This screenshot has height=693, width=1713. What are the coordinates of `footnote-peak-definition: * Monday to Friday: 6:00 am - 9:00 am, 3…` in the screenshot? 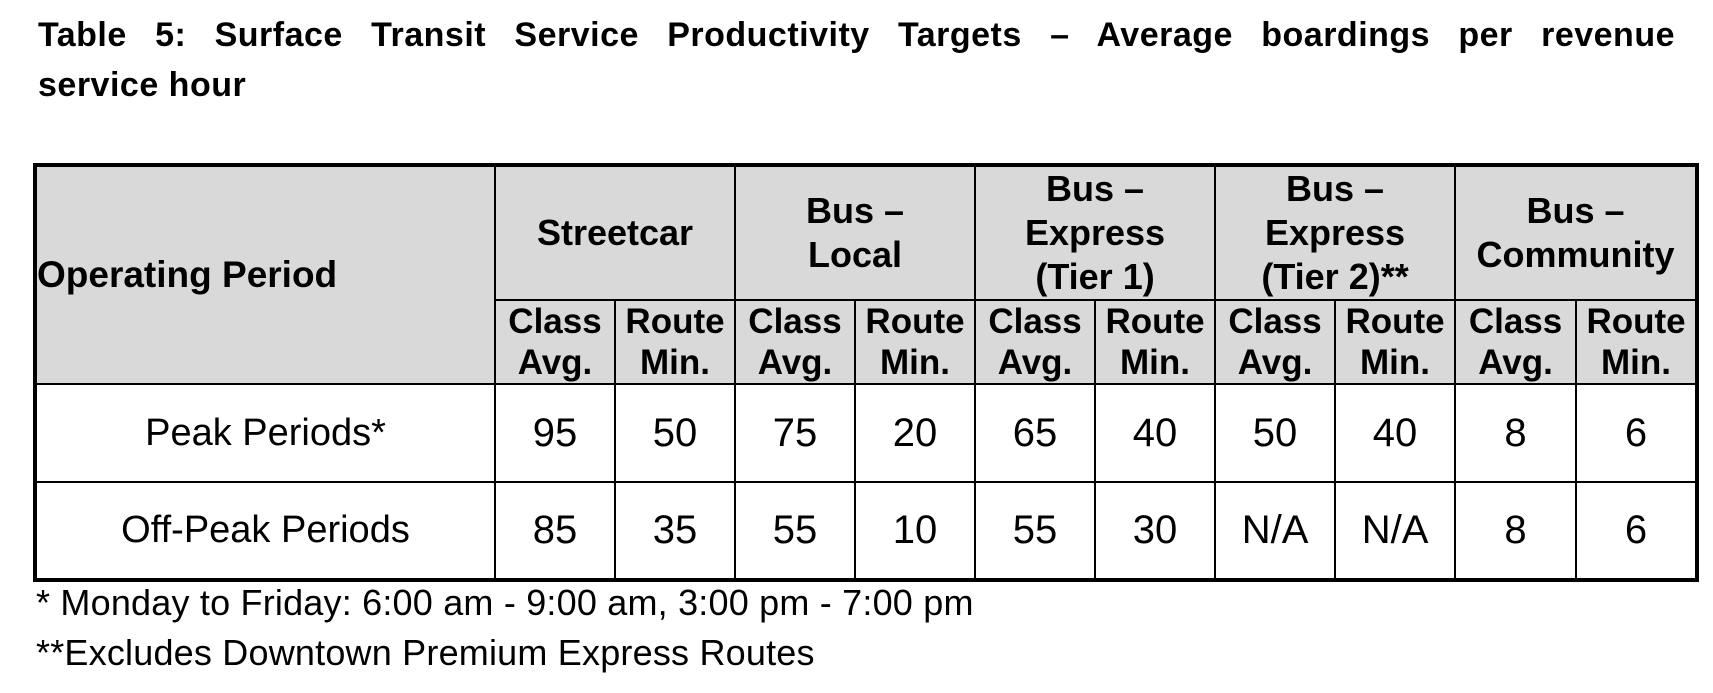 It's located at (505, 602).